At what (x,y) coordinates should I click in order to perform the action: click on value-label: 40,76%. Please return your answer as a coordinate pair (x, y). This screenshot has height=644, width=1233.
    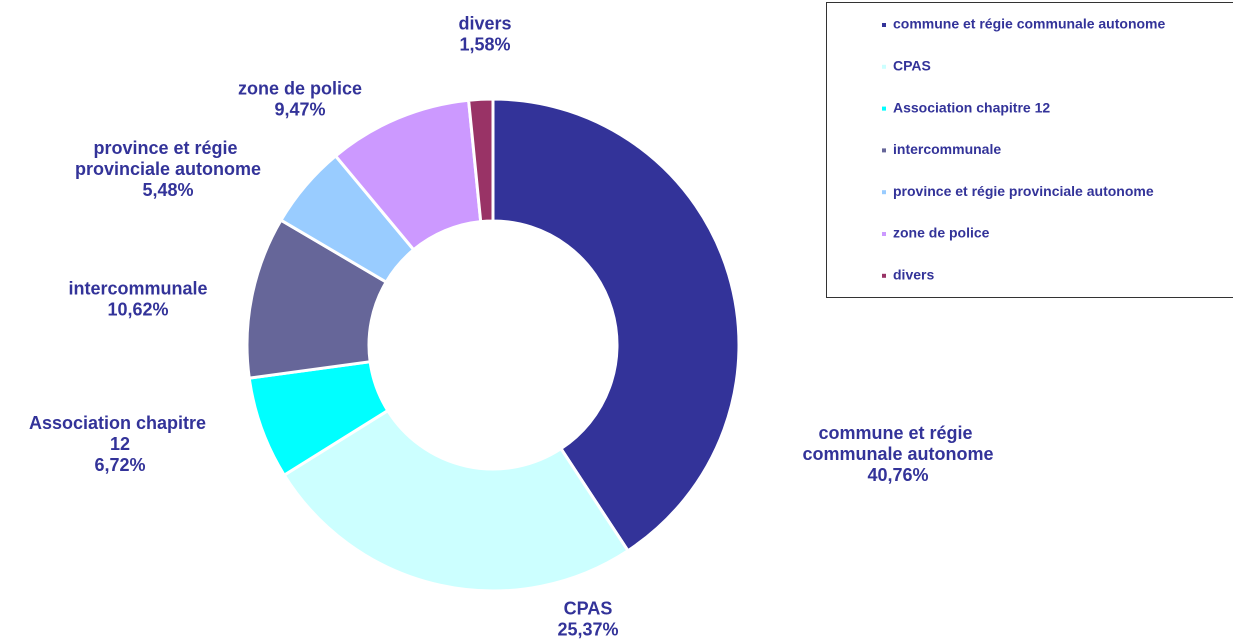
    Looking at the image, I should click on (897, 475).